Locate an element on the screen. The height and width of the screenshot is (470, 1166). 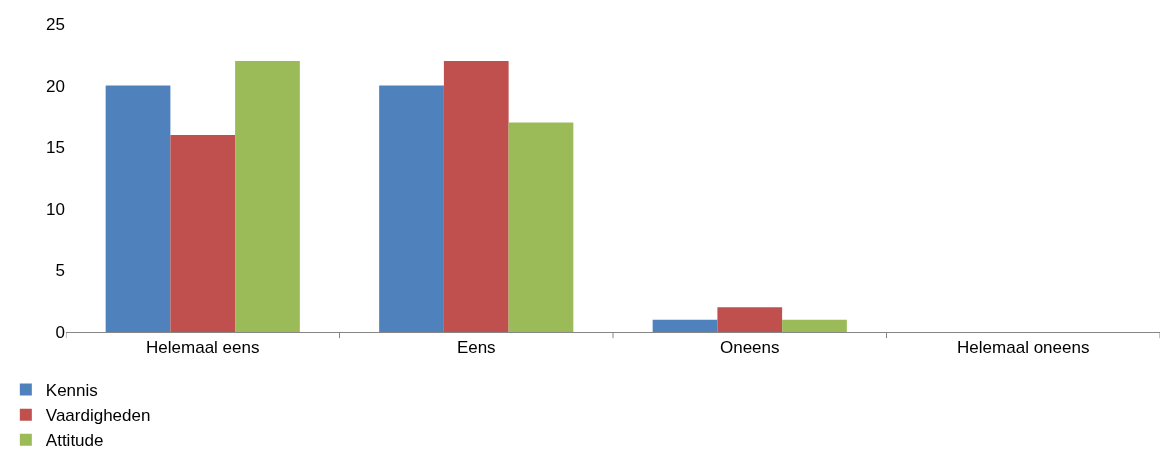
legend-label: Kennis is located at coordinates (71, 391).